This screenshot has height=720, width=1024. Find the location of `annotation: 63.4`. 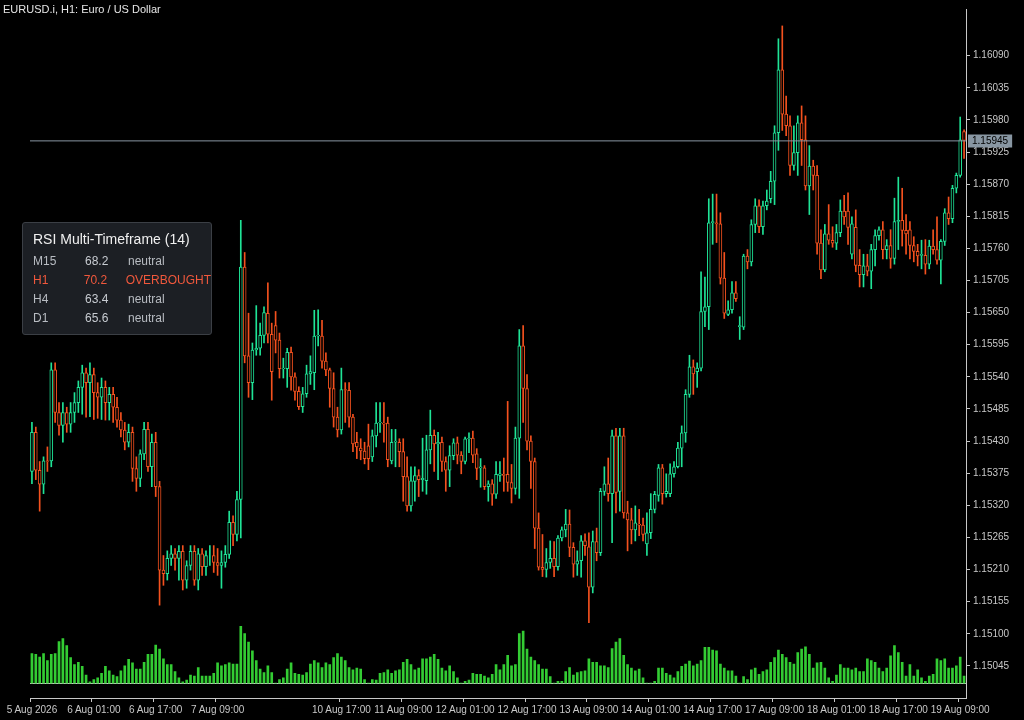

annotation: 63.4 is located at coordinates (97, 299).